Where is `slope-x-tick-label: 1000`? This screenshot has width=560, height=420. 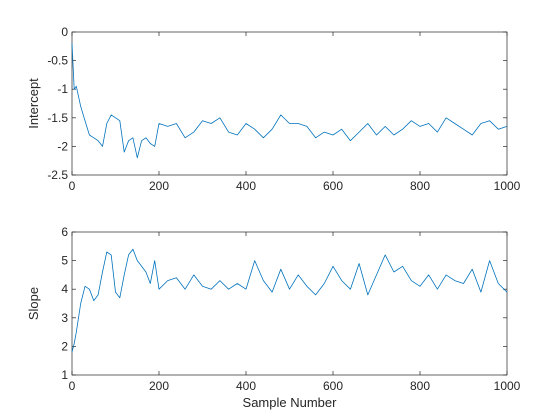 slope-x-tick-label: 1000 is located at coordinates (507, 386).